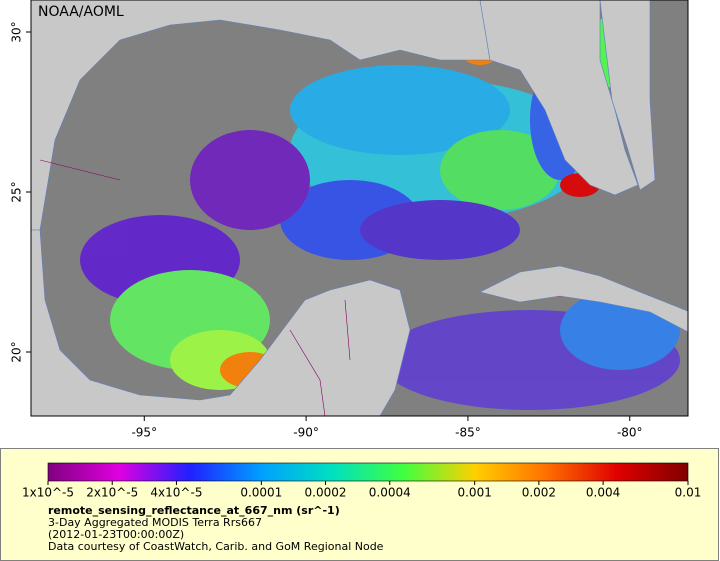 This screenshot has width=720, height=561. I want to click on x-tick-label: -80°, so click(630, 433).